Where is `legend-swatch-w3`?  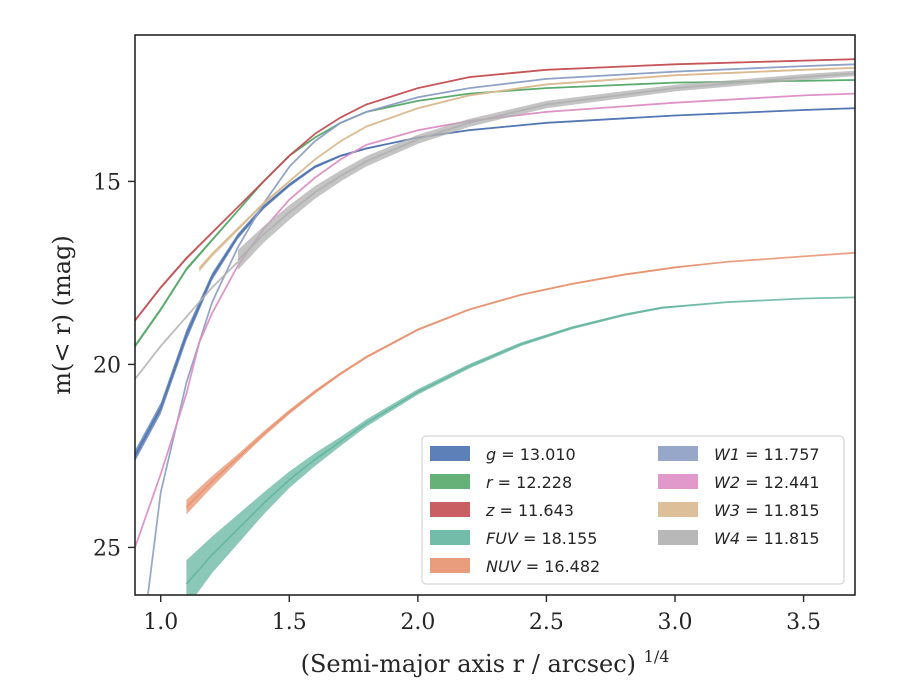 legend-swatch-w3 is located at coordinates (678, 509).